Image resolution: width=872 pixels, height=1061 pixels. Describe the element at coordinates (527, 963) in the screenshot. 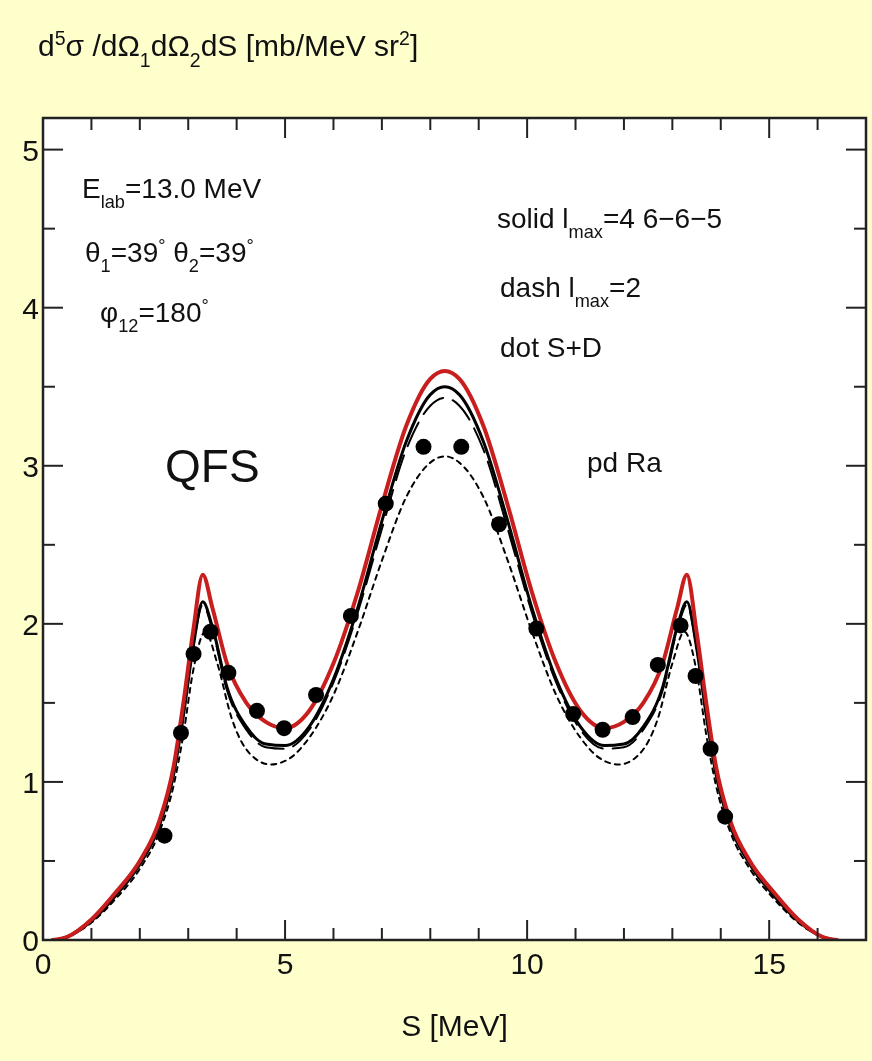

I see `x-tick-label: 10` at that location.